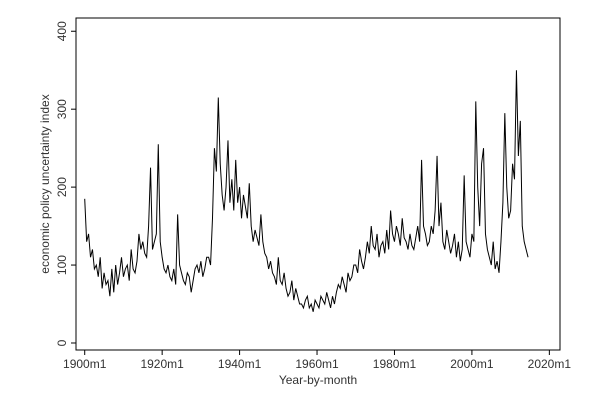 The height and width of the screenshot is (413, 596). Describe the element at coordinates (62, 31) in the screenshot. I see `y-tick-label: 400` at that location.